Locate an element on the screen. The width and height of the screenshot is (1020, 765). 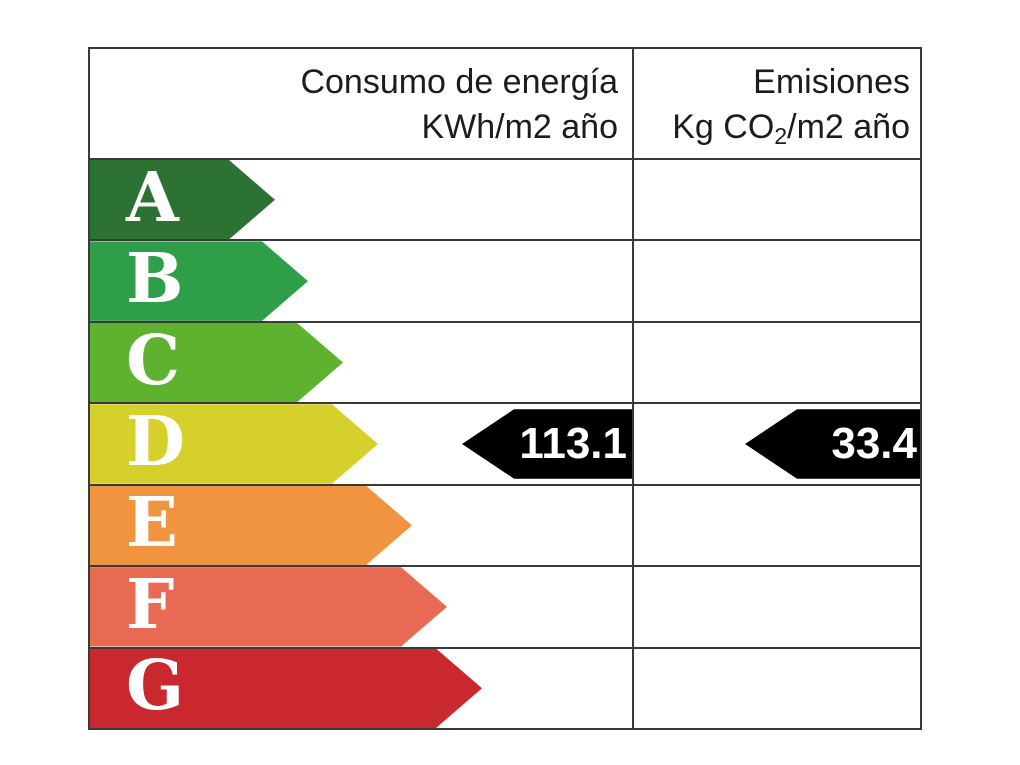
consumption-column-header: Consumo de energía KWh/m2 año is located at coordinates (361, 103).